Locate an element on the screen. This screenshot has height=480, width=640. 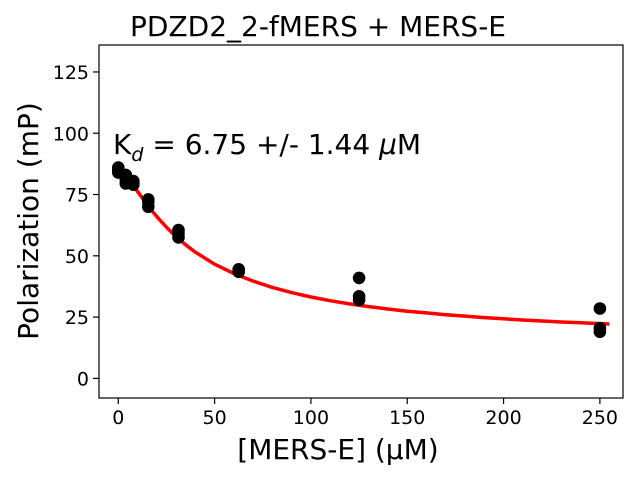
kd-k: K is located at coordinates (122, 144).